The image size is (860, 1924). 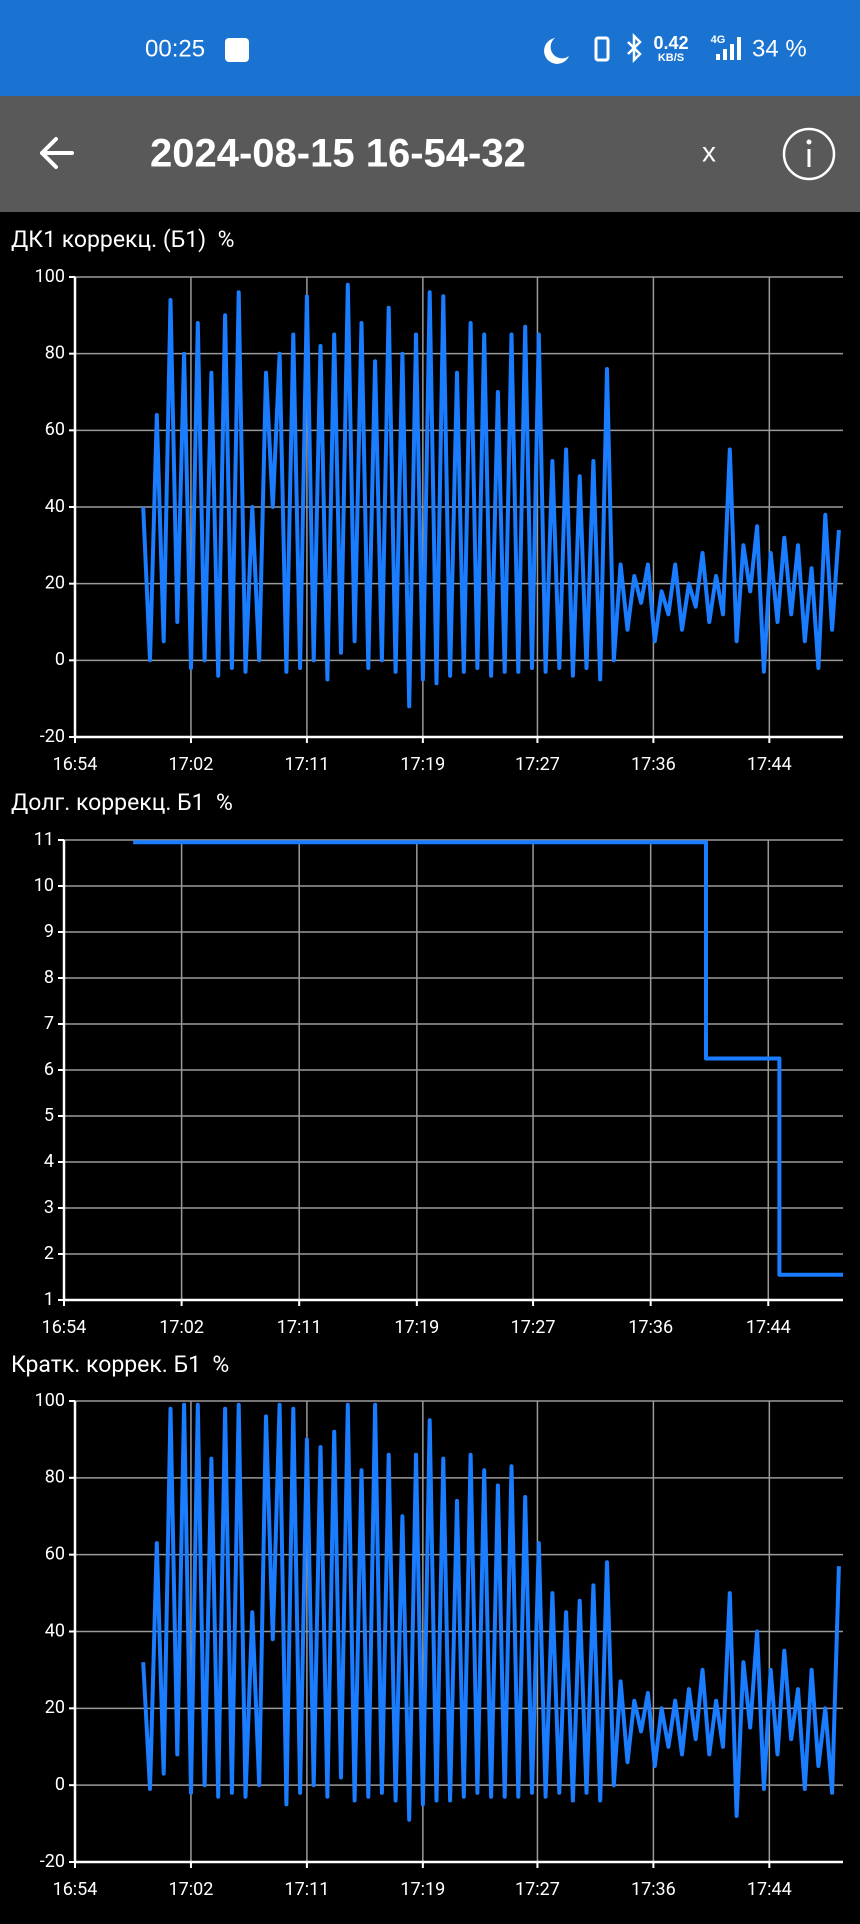 What do you see at coordinates (44, 885) in the screenshot?
I see `y-tick-label: 10` at bounding box center [44, 885].